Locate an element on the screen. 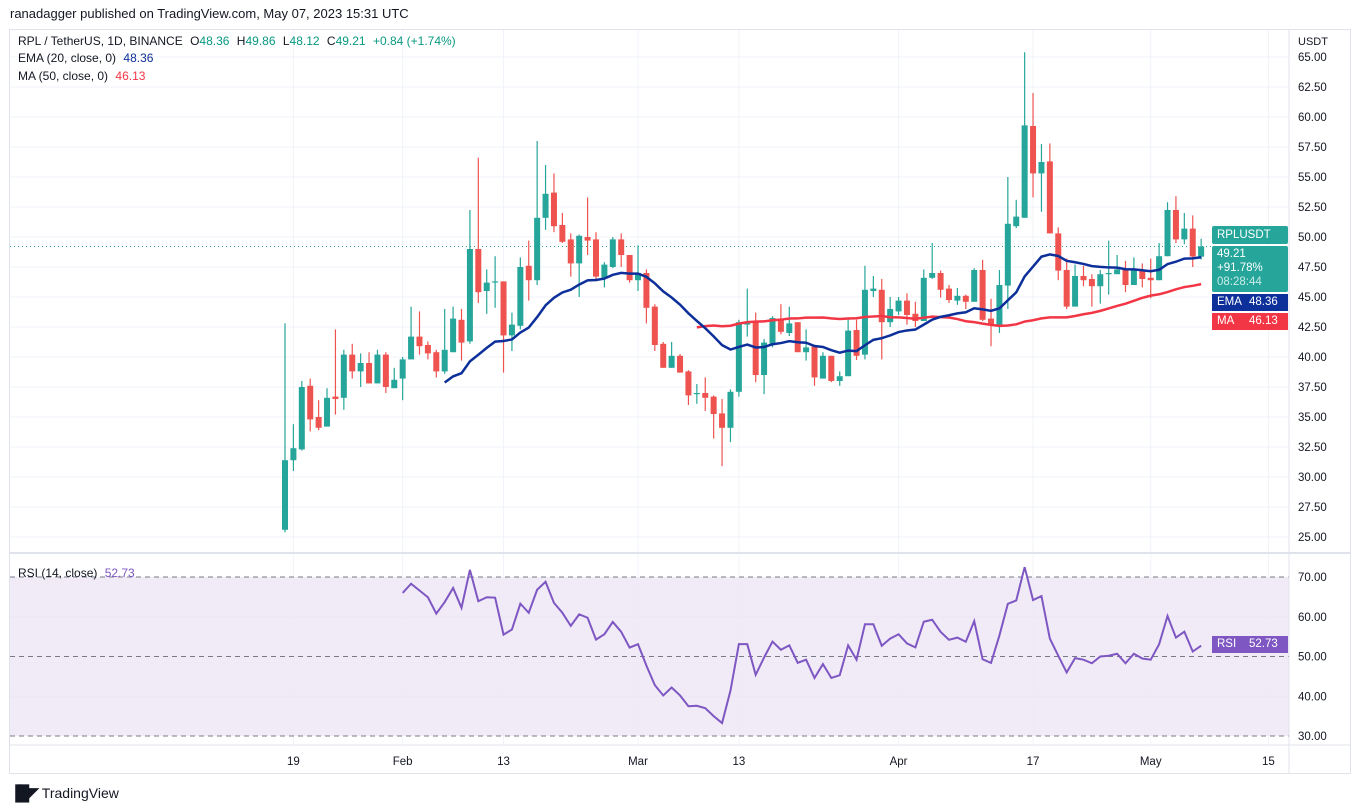  currency-label: USDT is located at coordinates (1313, 42).